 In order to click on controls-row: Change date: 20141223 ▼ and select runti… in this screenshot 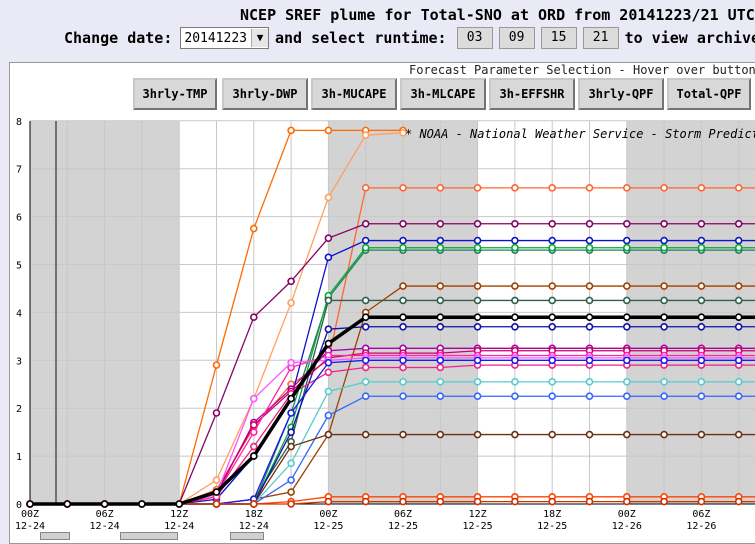, I will do `click(409, 38)`.